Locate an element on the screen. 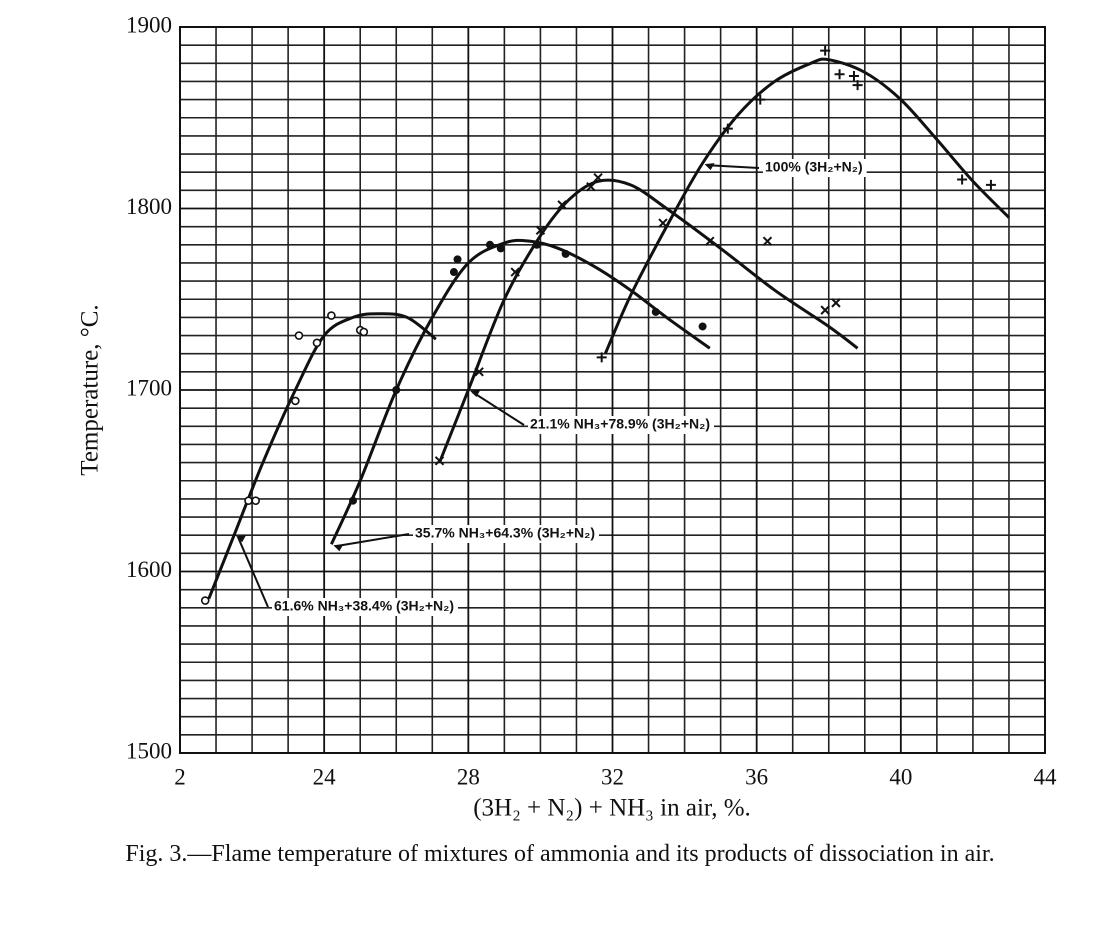 This screenshot has height=927, width=1109. x-tick-label: 36 is located at coordinates (756, 776).